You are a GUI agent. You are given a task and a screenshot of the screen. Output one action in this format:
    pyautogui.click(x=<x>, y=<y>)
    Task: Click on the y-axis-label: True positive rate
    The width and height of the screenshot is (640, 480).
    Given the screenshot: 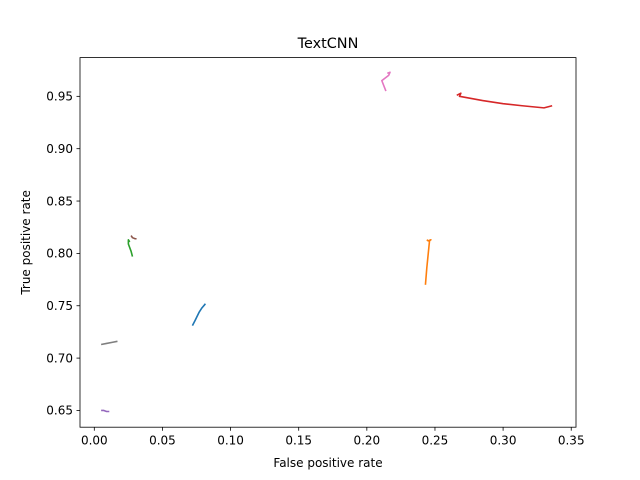 What is the action you would take?
    pyautogui.click(x=26, y=243)
    